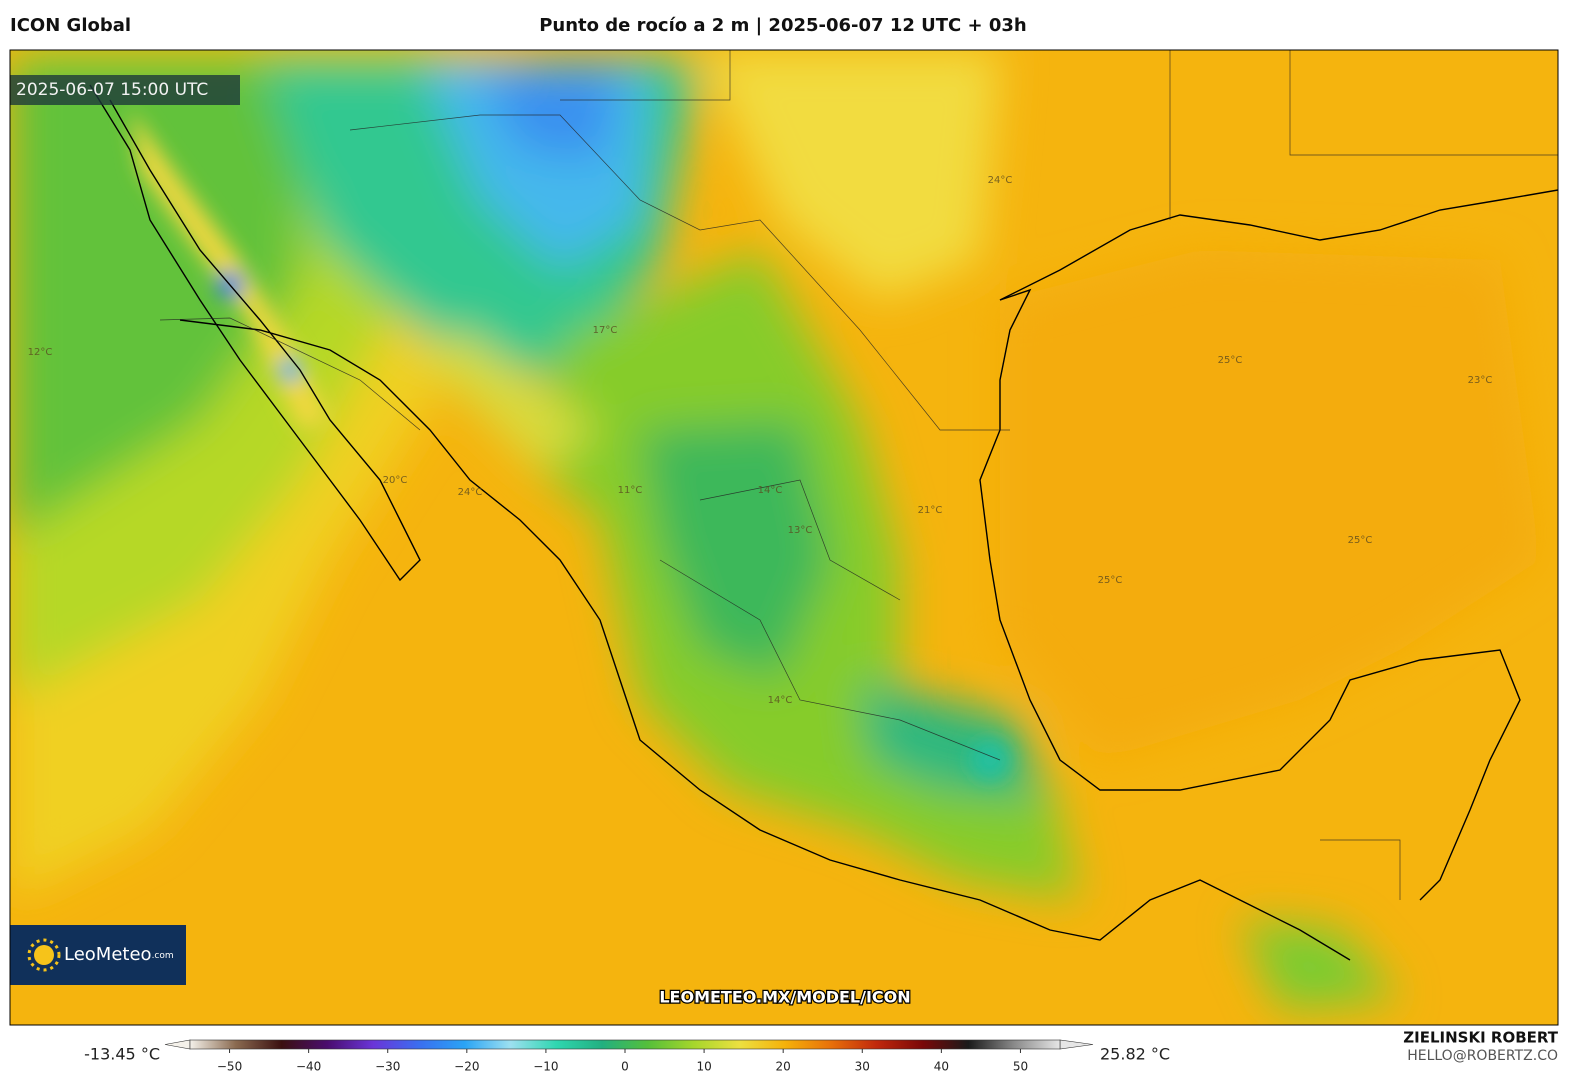 The height and width of the screenshot is (1076, 1570). I want to click on colorbar-tick-label: −10, so click(545, 1067).